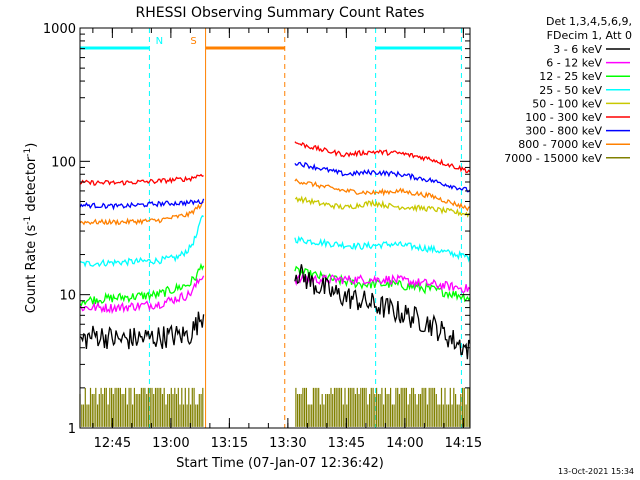 The height and width of the screenshot is (480, 640). Describe the element at coordinates (28, 220) in the screenshot. I see `y-axis-label-sup1: -1` at that location.